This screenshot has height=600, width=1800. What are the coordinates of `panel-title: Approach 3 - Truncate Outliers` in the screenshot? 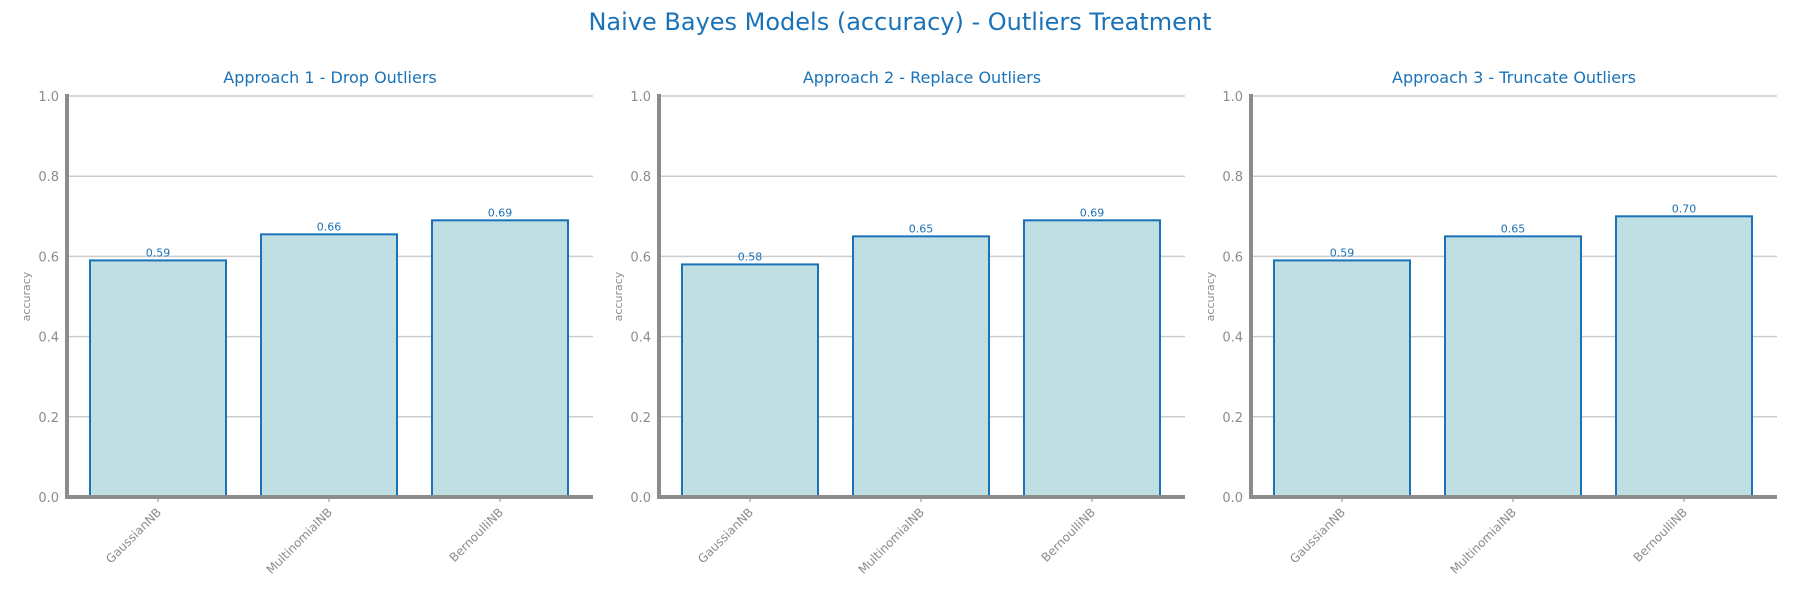 It's located at (1514, 77).